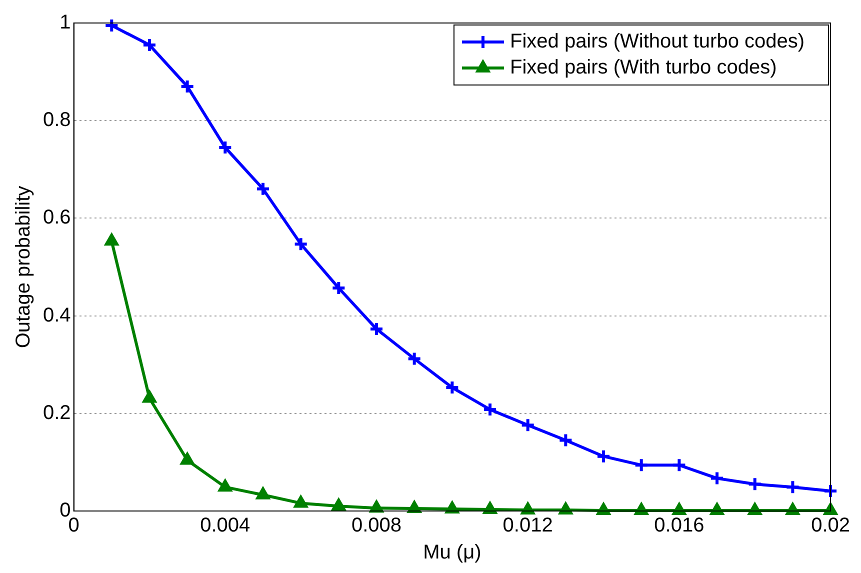 This screenshot has width=861, height=573. Describe the element at coordinates (225, 525) in the screenshot. I see `x-tick-label: 0.004` at that location.